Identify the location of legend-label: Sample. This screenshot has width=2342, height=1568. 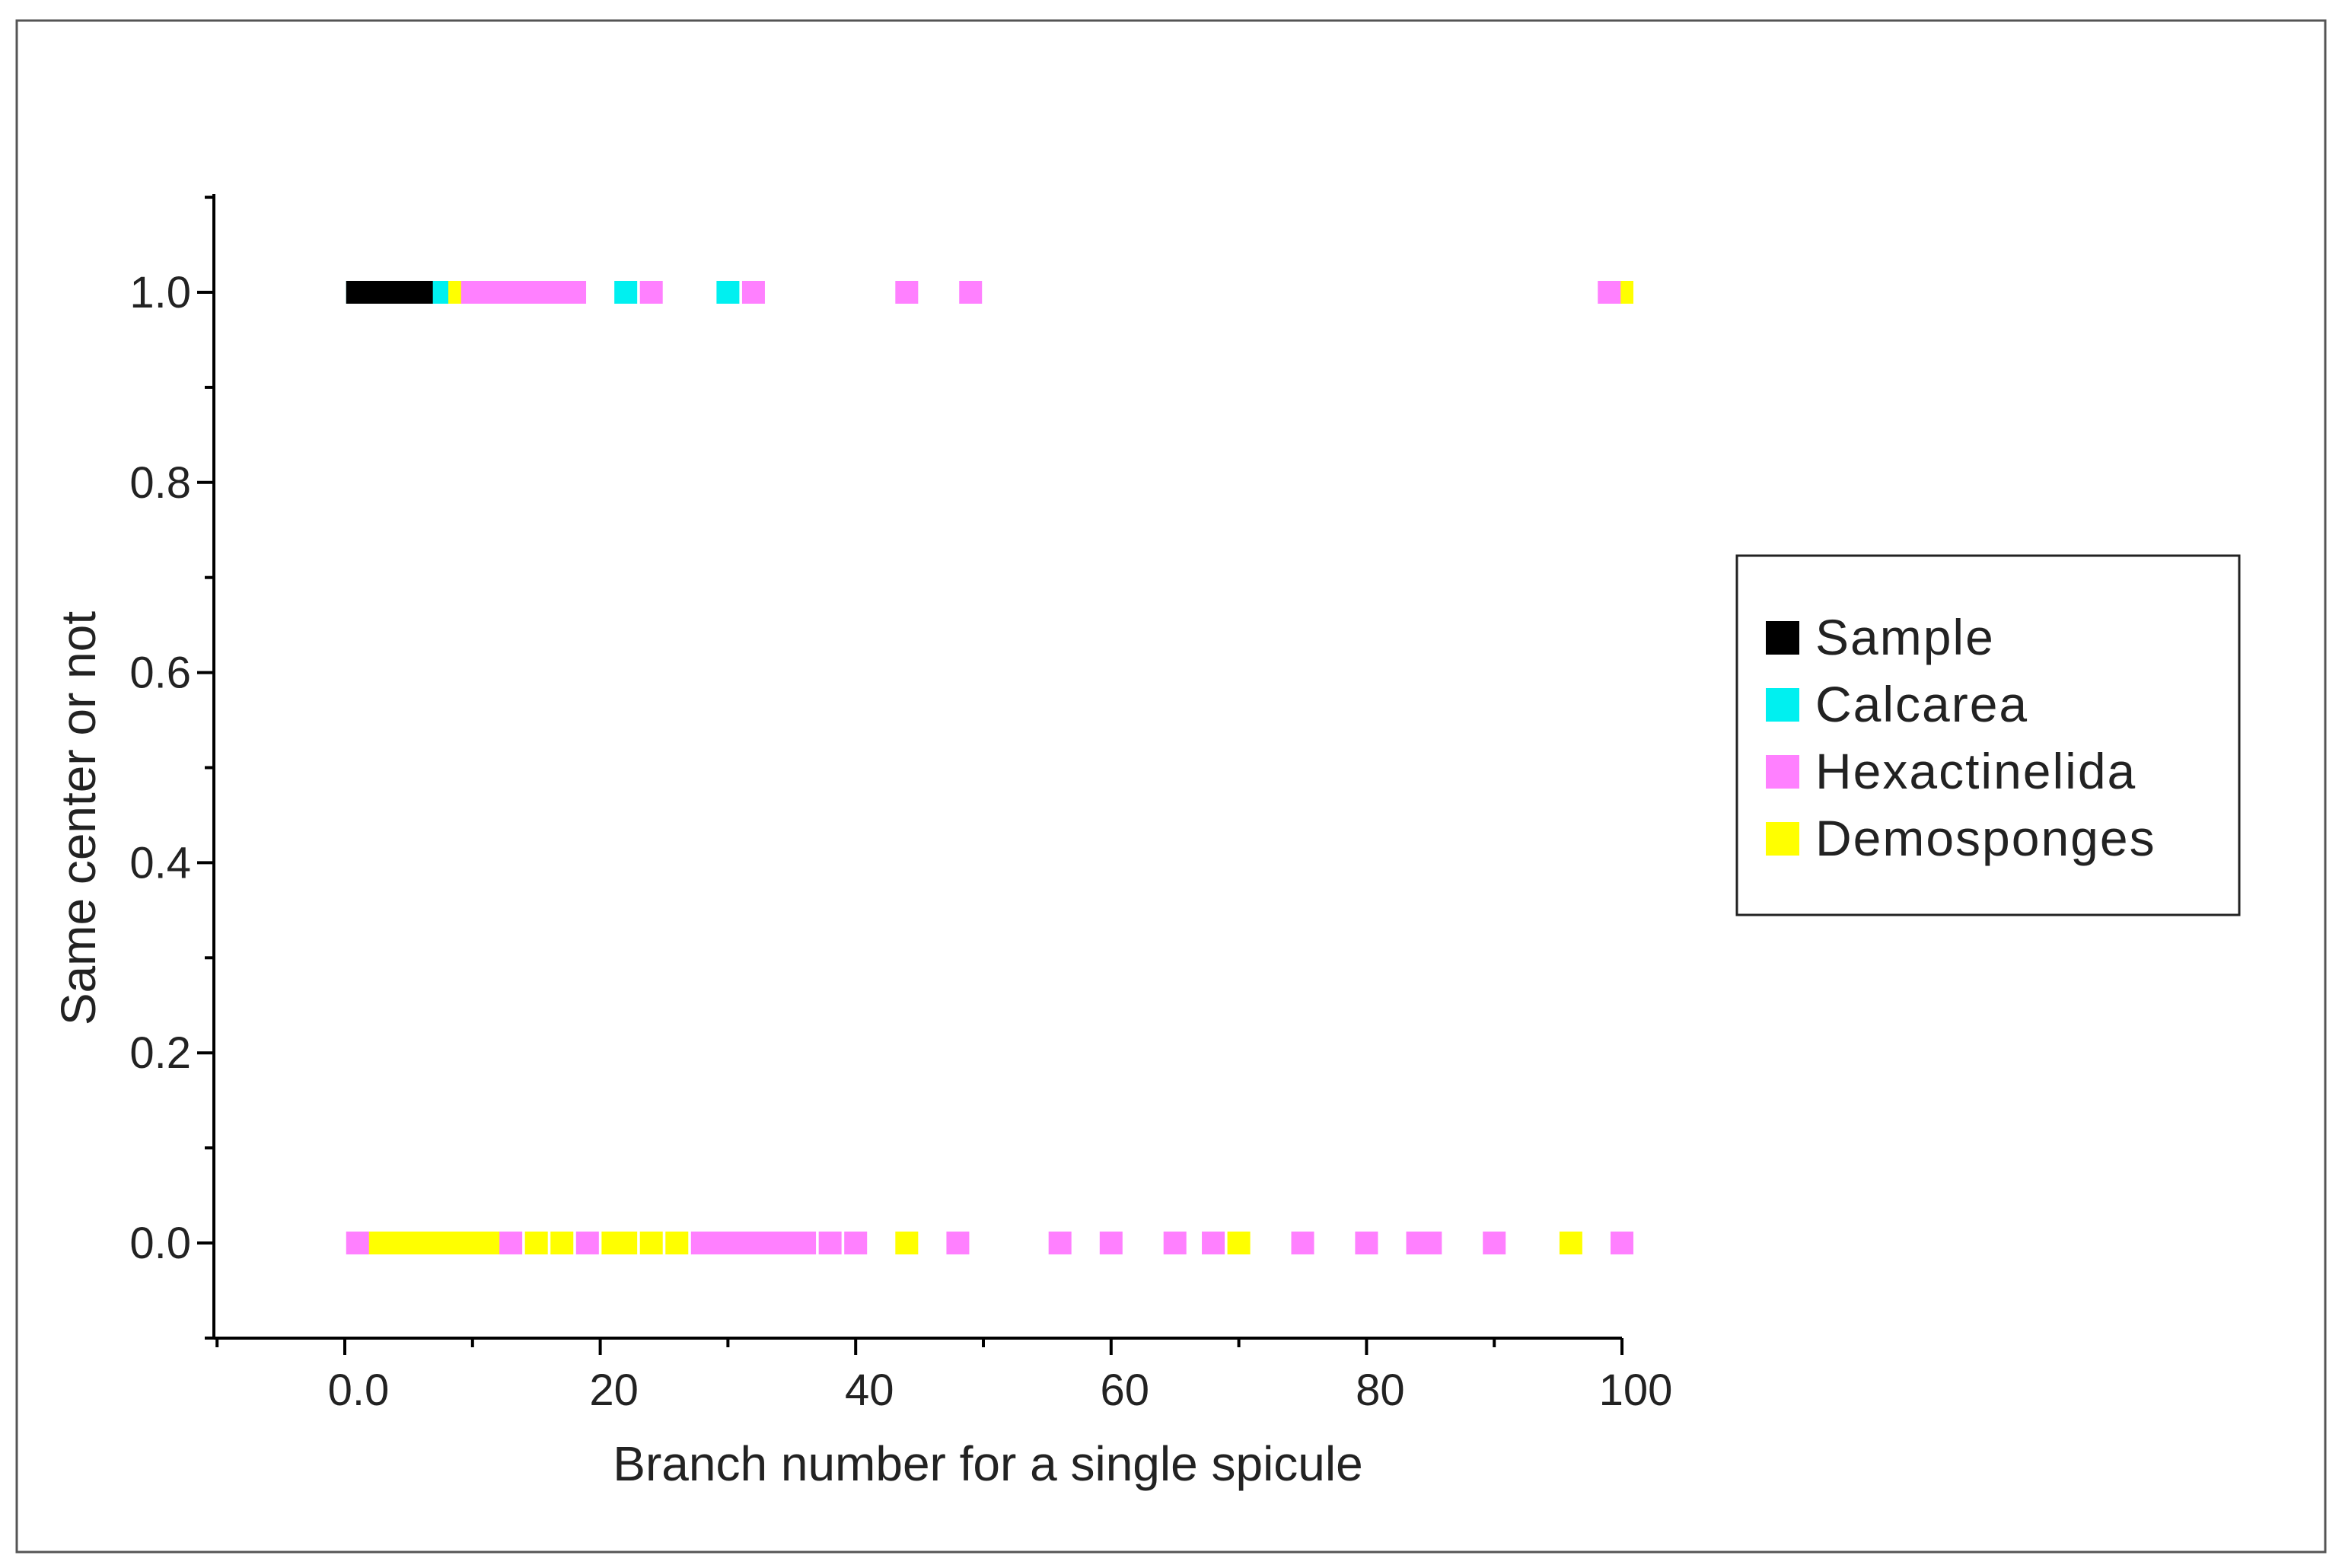
(1905, 637).